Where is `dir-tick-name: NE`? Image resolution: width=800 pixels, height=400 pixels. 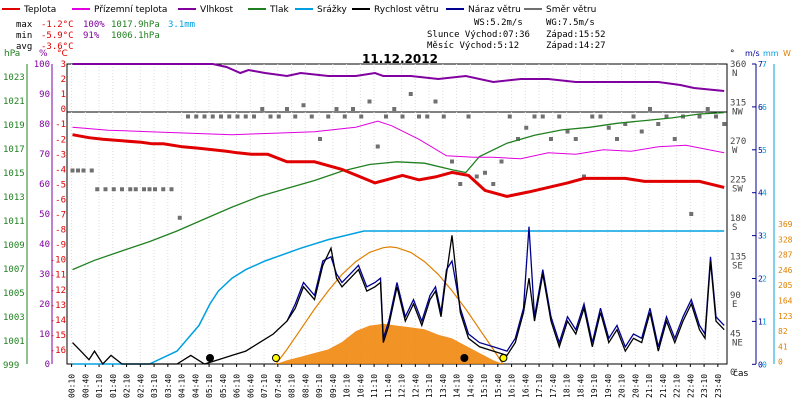 dir-tick-name: NE is located at coordinates (737, 344).